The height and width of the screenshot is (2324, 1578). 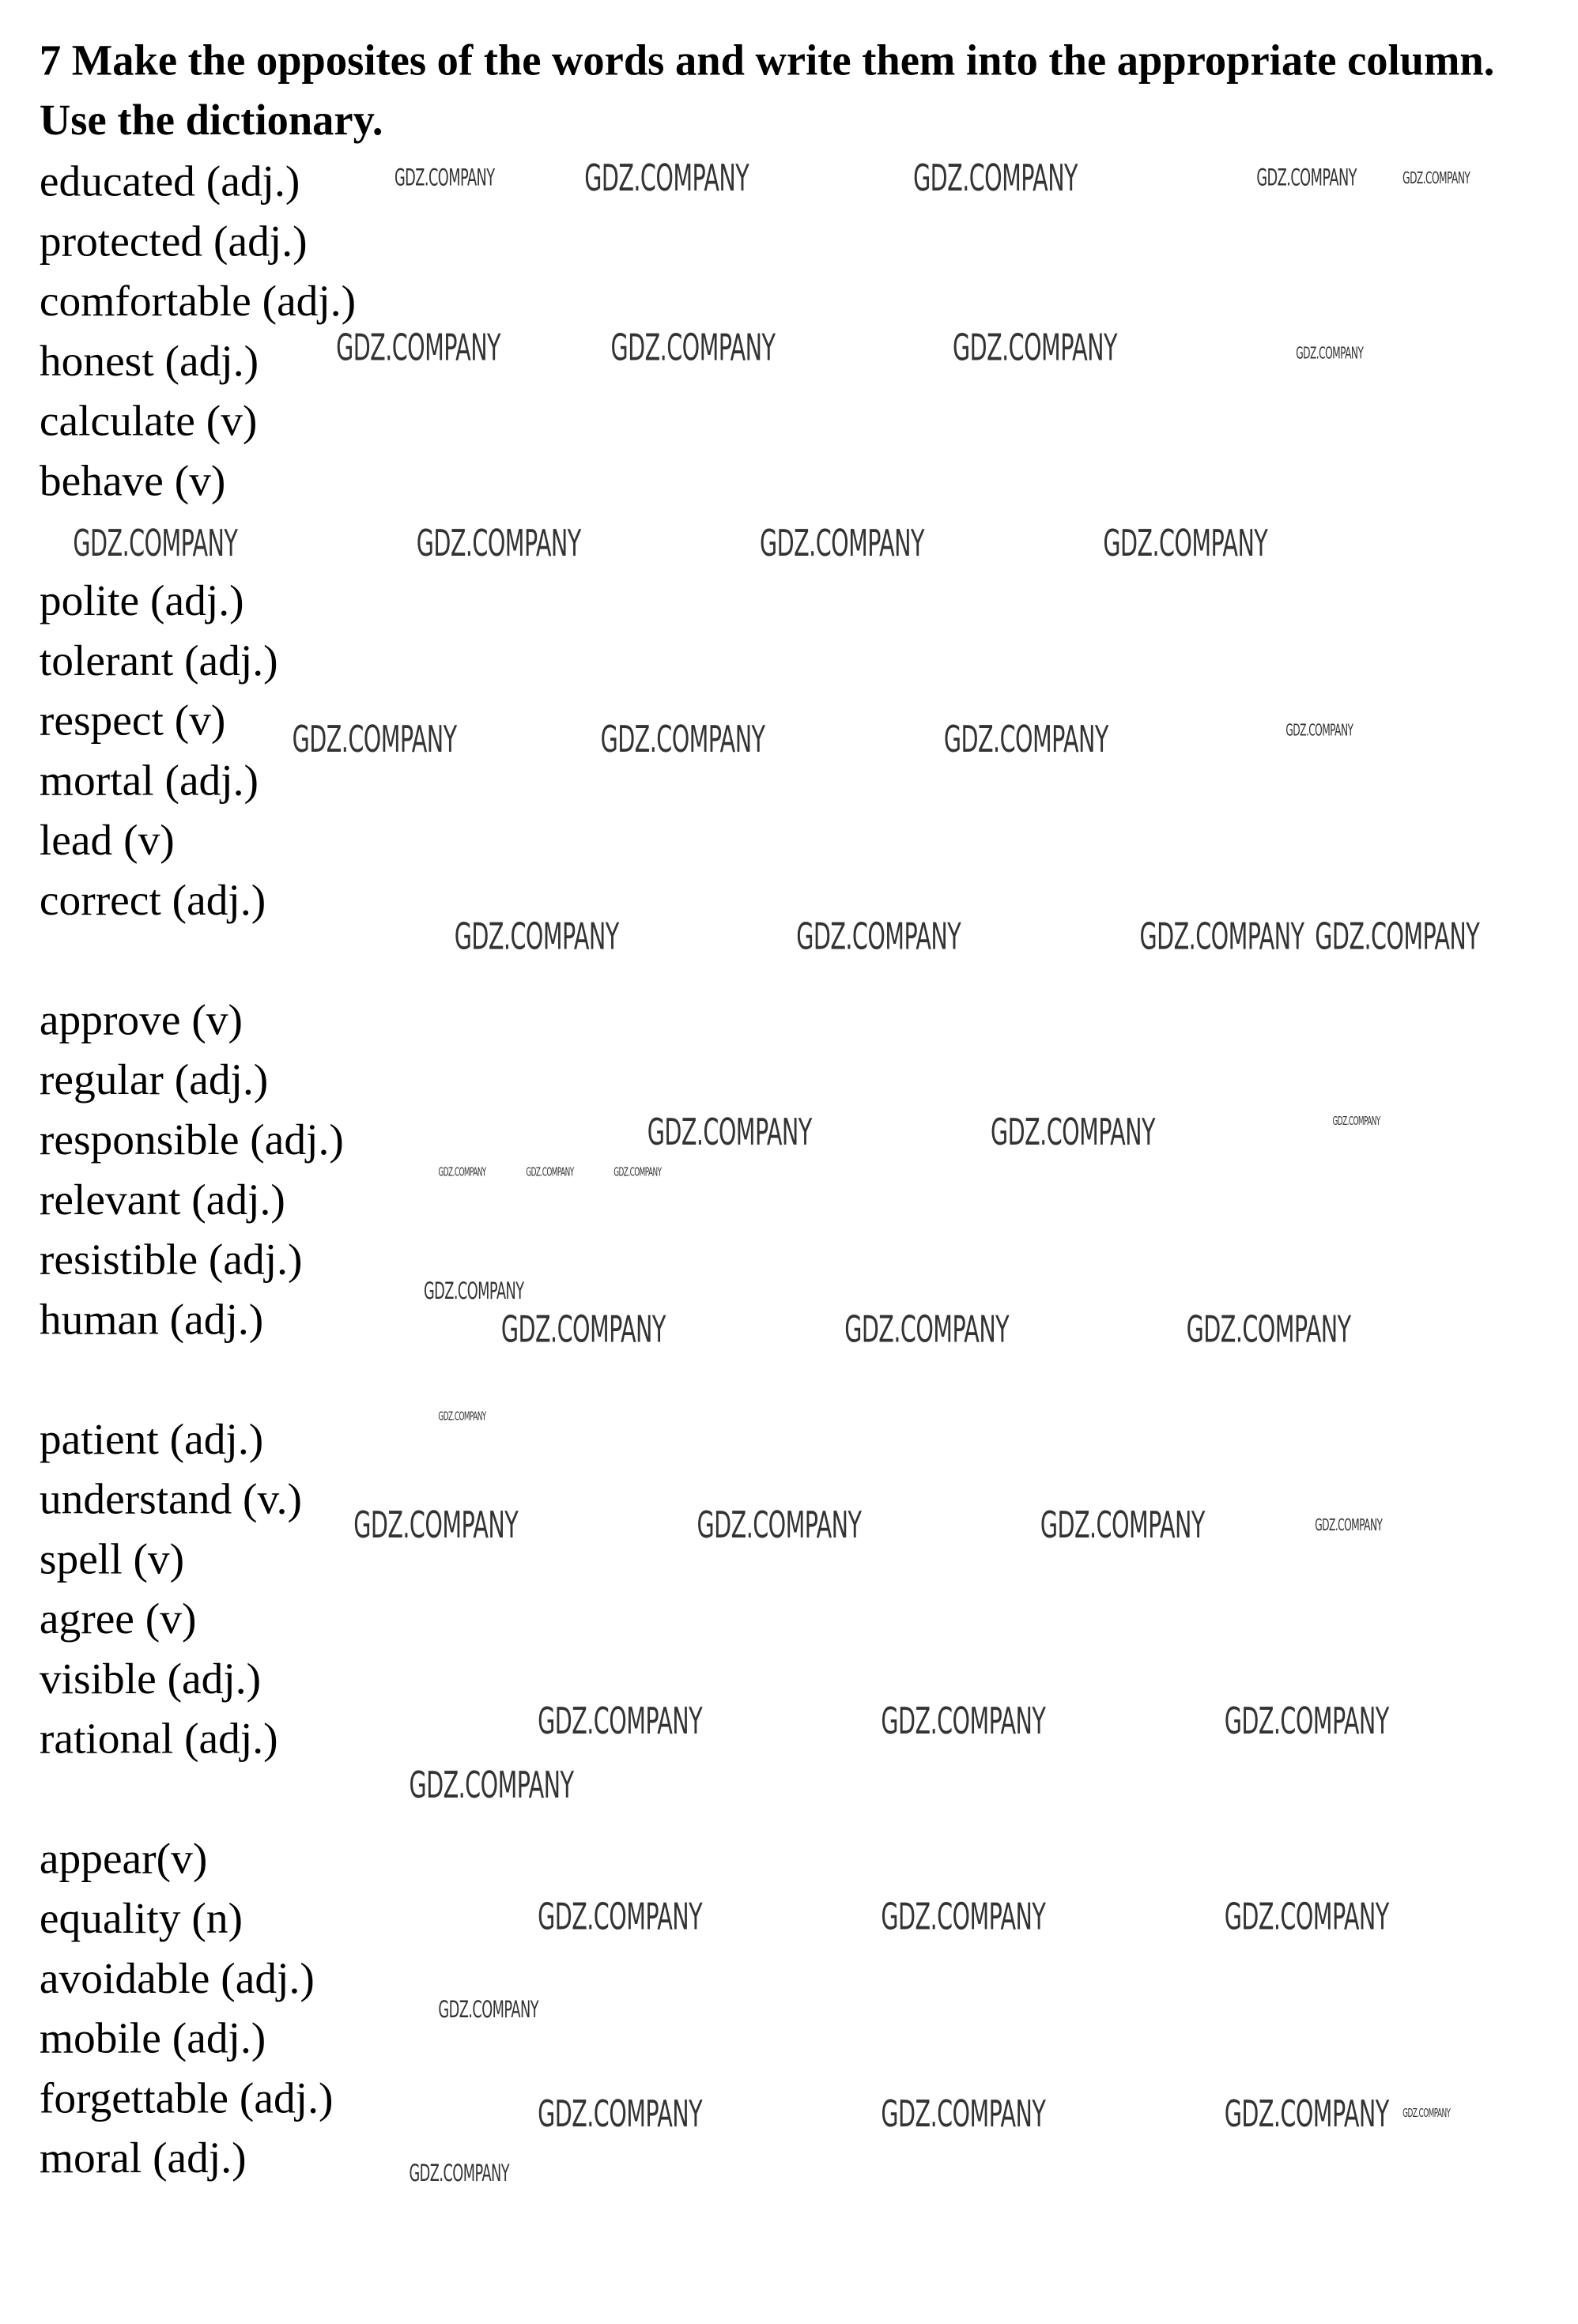 I want to click on word-item: lead (v), so click(x=107, y=841).